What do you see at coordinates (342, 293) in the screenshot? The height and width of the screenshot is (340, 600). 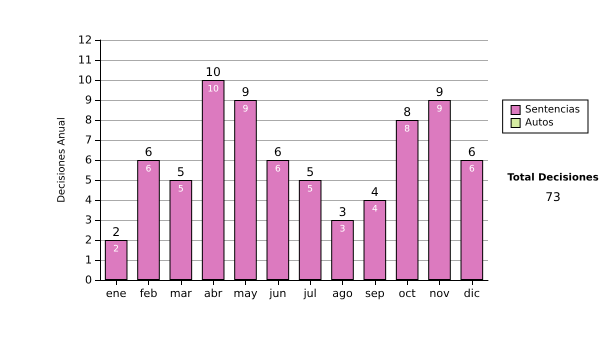 I see `x-tick-label: ago` at bounding box center [342, 293].